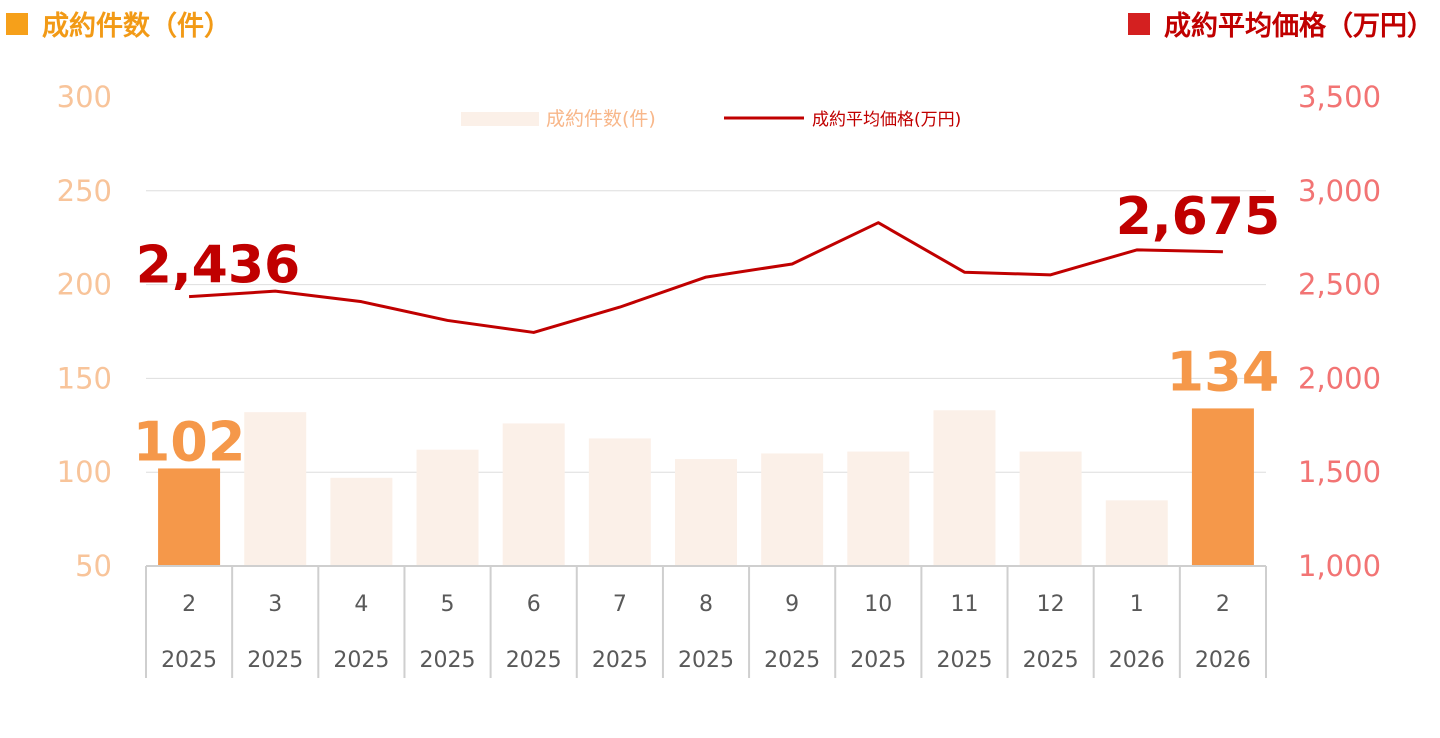 This screenshot has height=738, width=1440. What do you see at coordinates (706, 604) in the screenshot?
I see `x-tick-label-month: 8` at bounding box center [706, 604].